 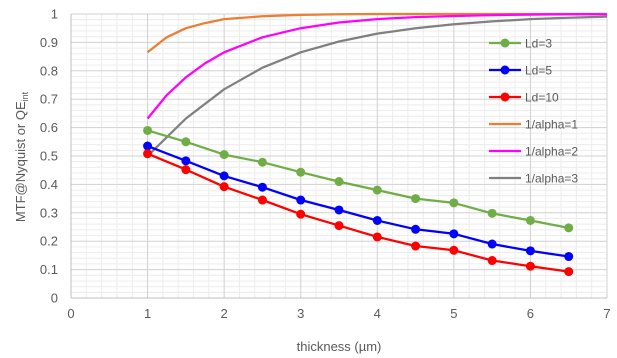 What do you see at coordinates (70, 313) in the screenshot?
I see `x-tick-label: 0` at bounding box center [70, 313].